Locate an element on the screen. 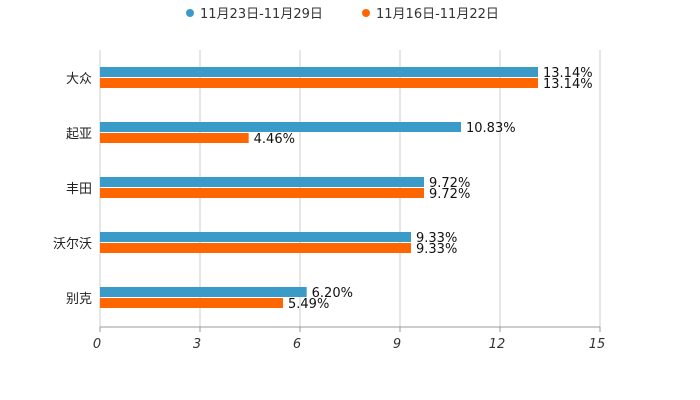 This screenshot has height=400, width=700. x-tick-label: 3 is located at coordinates (197, 344).